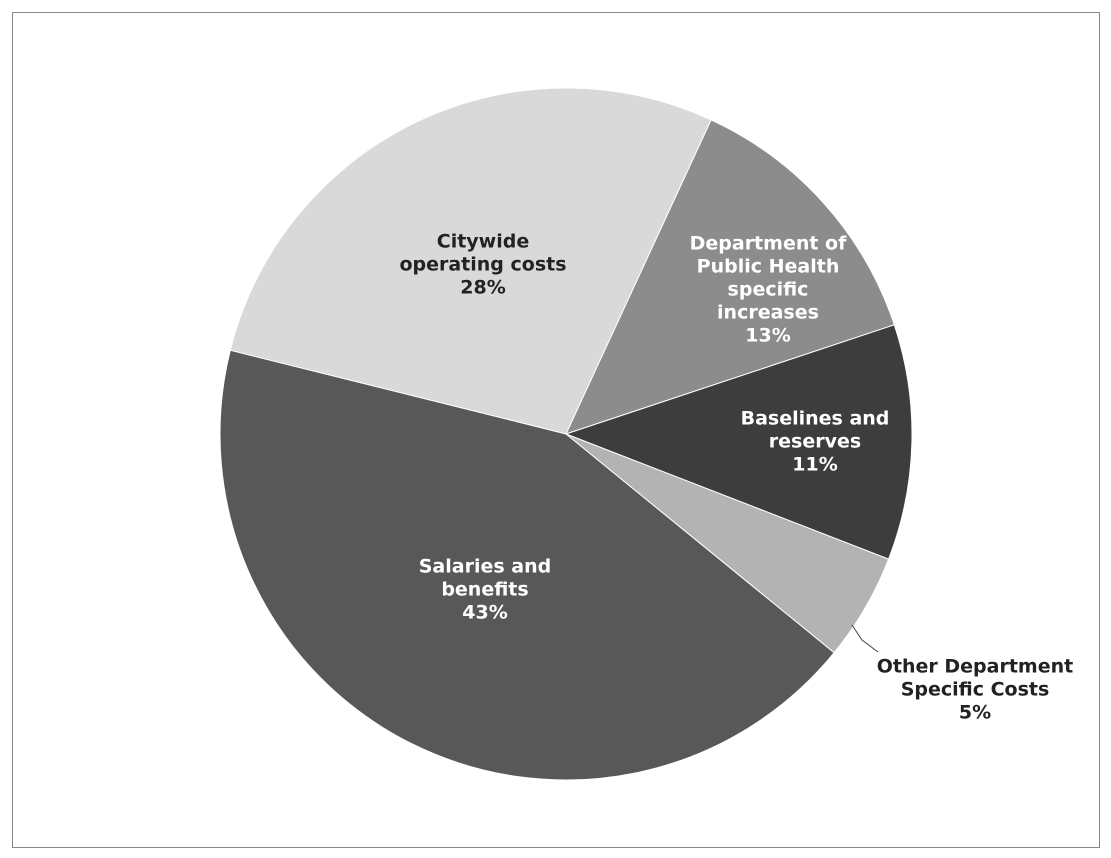  Describe the element at coordinates (815, 464) in the screenshot. I see `slice-value: 11%` at that location.